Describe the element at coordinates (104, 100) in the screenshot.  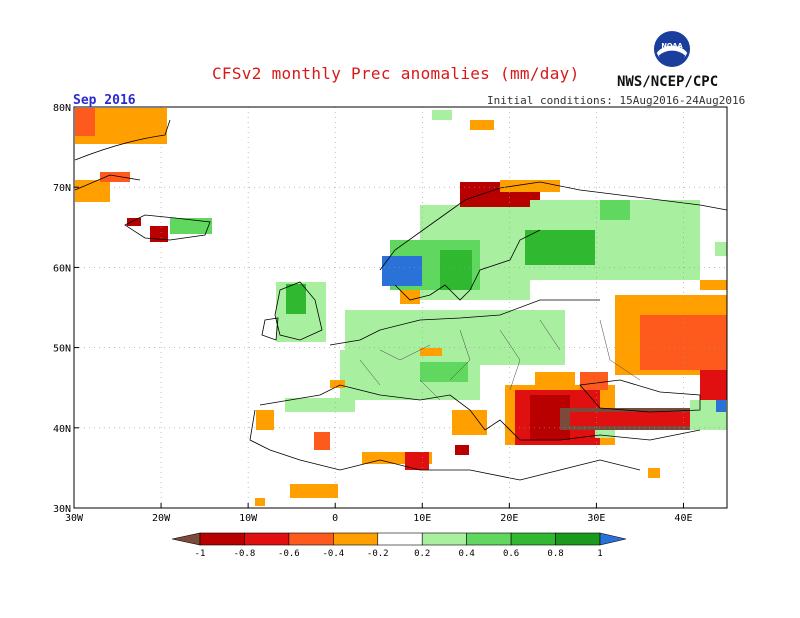
I see `forecast-month: Sep 2016` at that location.